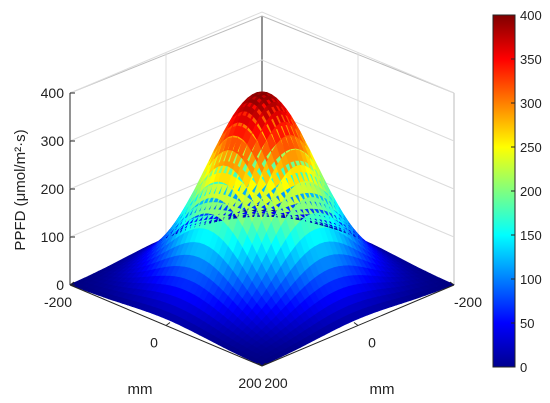 This screenshot has width=550, height=403. What do you see at coordinates (468, 302) in the screenshot?
I see `y-tick-label: -200` at bounding box center [468, 302].